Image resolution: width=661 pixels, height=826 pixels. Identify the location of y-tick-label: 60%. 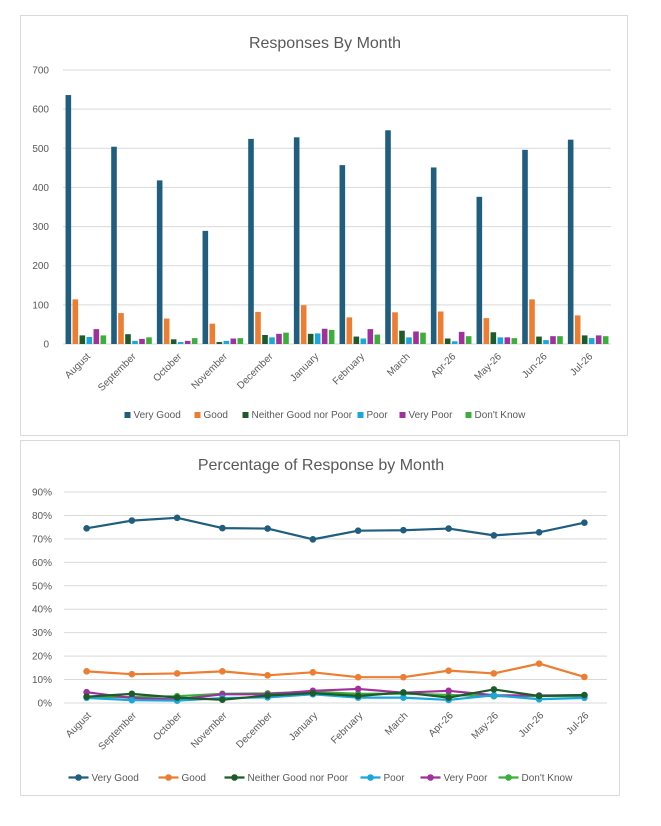
(42, 563).